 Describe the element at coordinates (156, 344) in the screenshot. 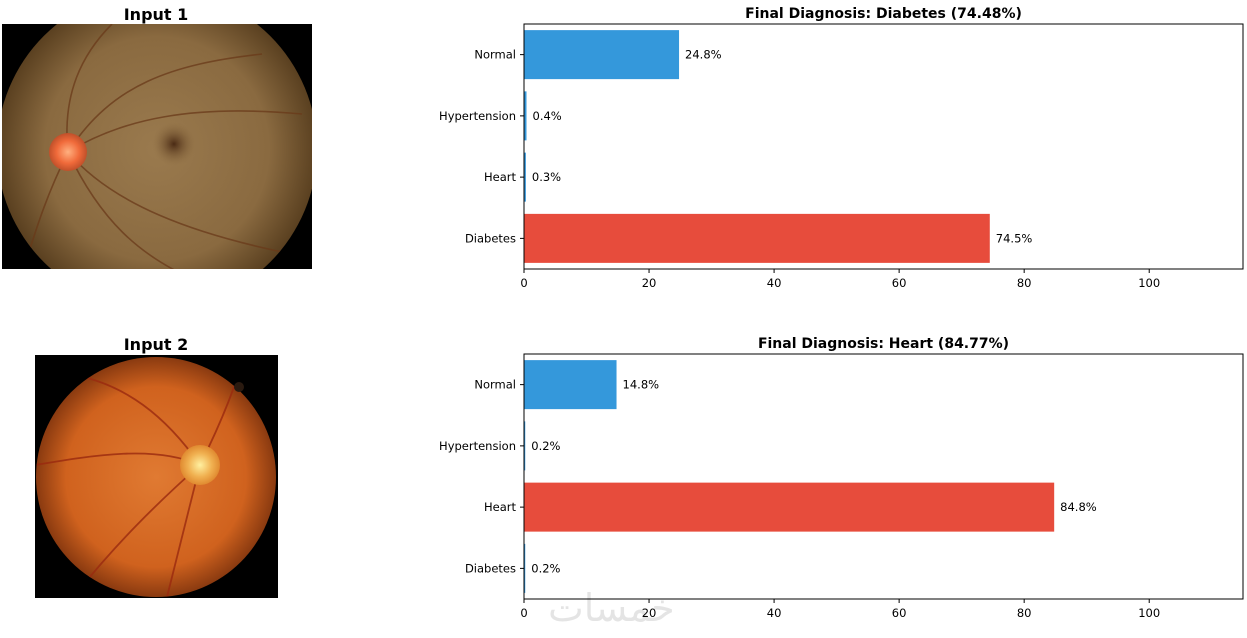

I see `input-2-title: Input 2` at that location.